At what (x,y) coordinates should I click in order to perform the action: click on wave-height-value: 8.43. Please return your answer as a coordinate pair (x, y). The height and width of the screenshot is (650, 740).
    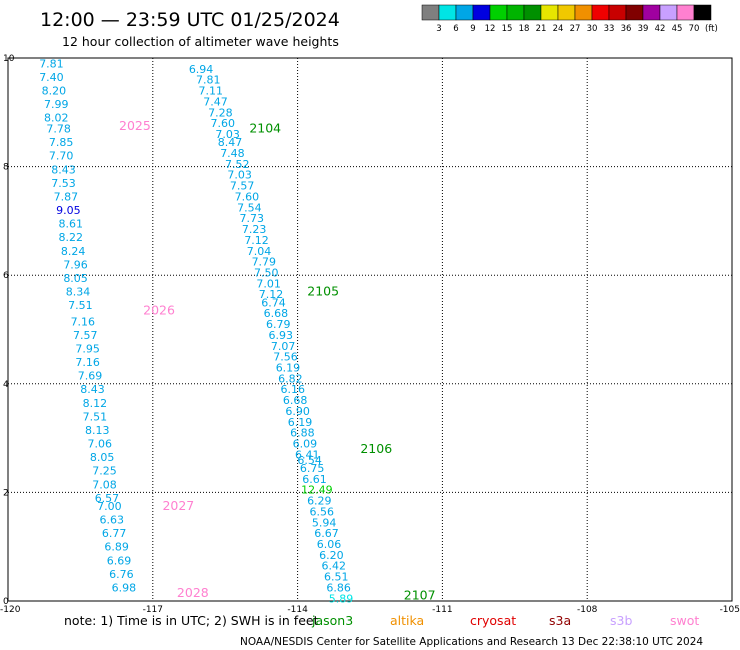
    Looking at the image, I should click on (63, 169).